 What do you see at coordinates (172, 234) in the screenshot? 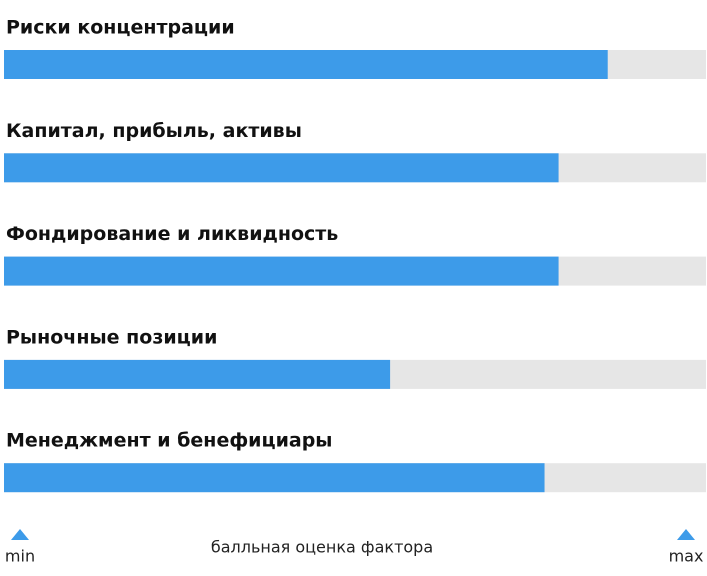
I see `category-label: Фондирование и ликвидность` at bounding box center [172, 234].